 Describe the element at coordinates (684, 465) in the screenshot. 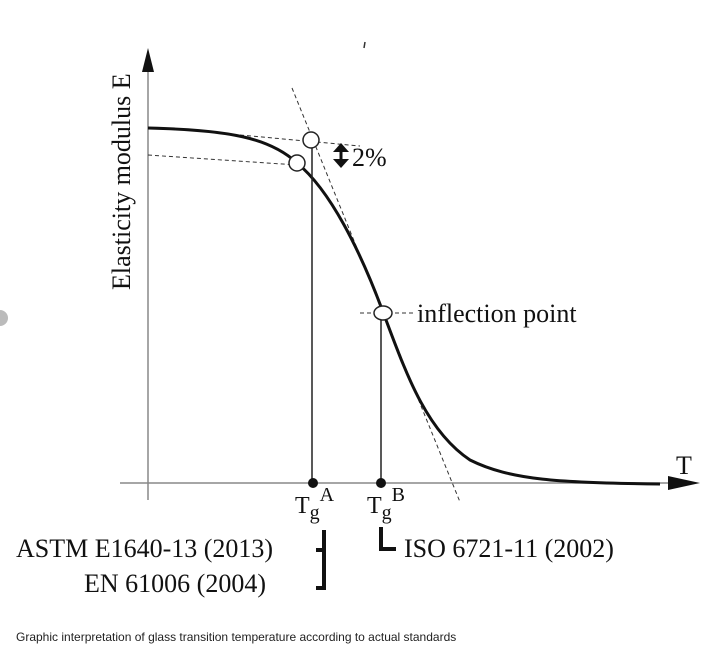

I see `x-axis-label: T` at that location.